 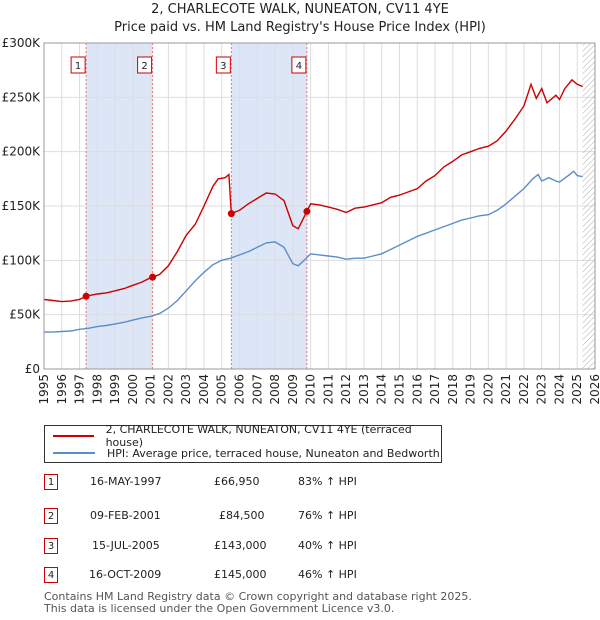 I want to click on x-tick-label: 1995, so click(x=44, y=389).